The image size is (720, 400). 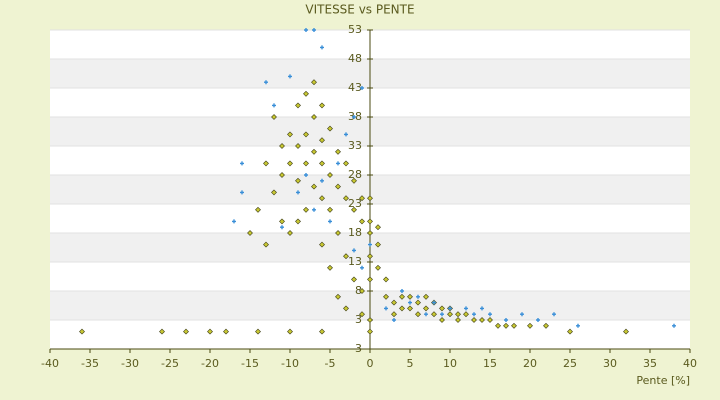 I want to click on y-tick-label: 53, so click(x=355, y=29).